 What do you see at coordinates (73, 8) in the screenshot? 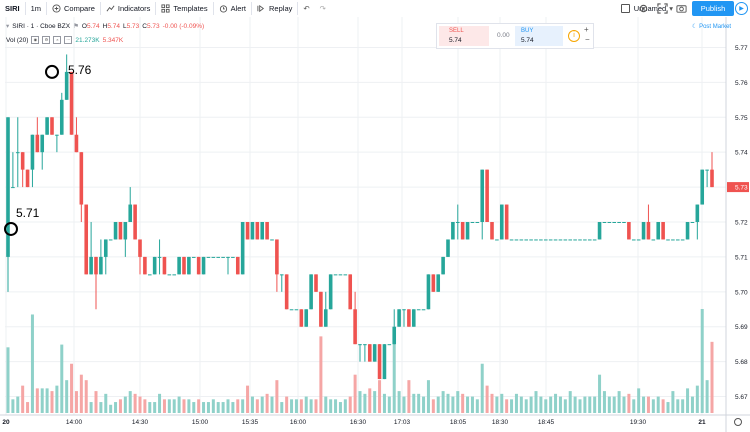
I see `compare-button: Compare` at bounding box center [73, 8].